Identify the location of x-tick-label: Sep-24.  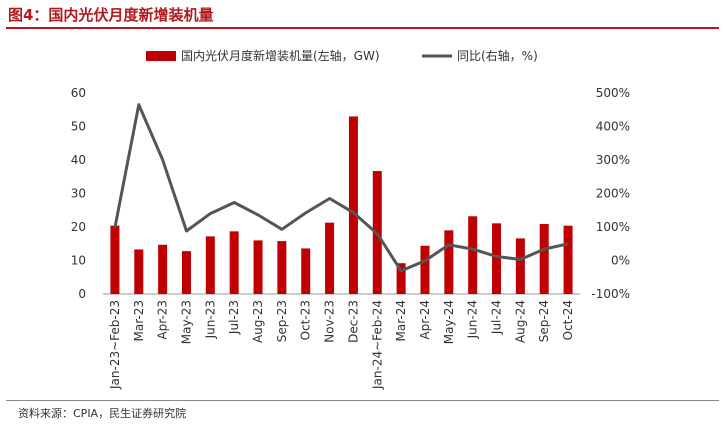
(544, 321).